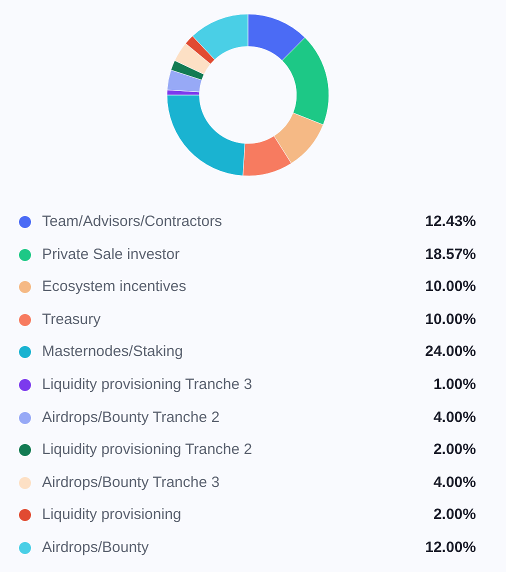  I want to click on legend-label: Liquidity provisioning Tranche 3, so click(147, 384).